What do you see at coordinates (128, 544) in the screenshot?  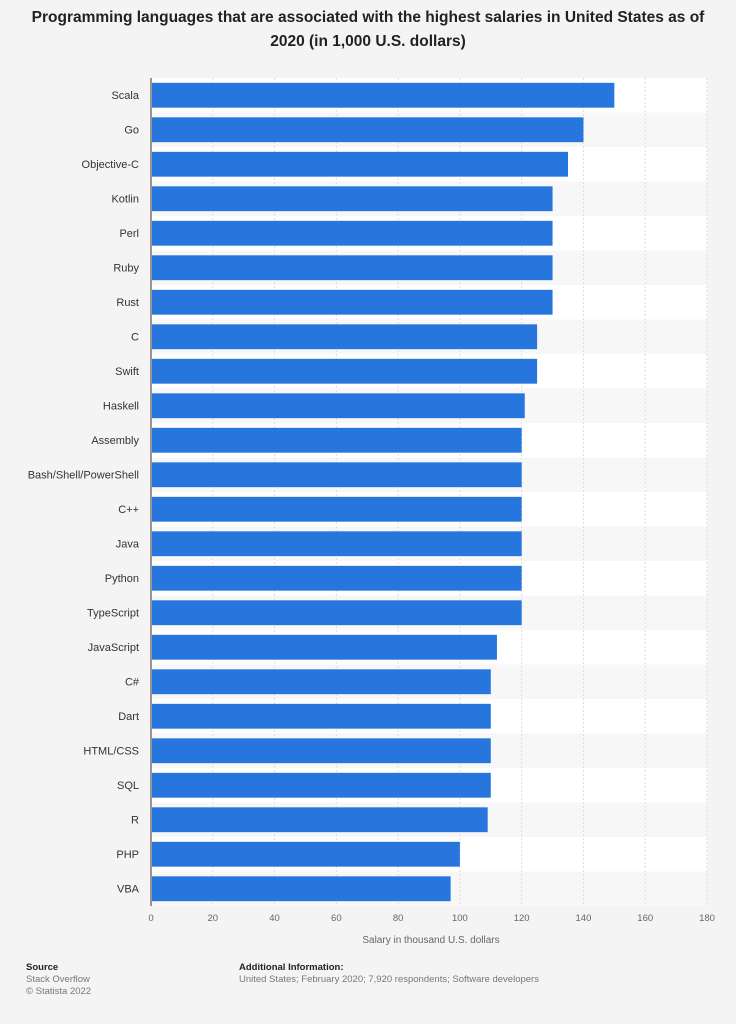 I see `category-label: Java` at bounding box center [128, 544].